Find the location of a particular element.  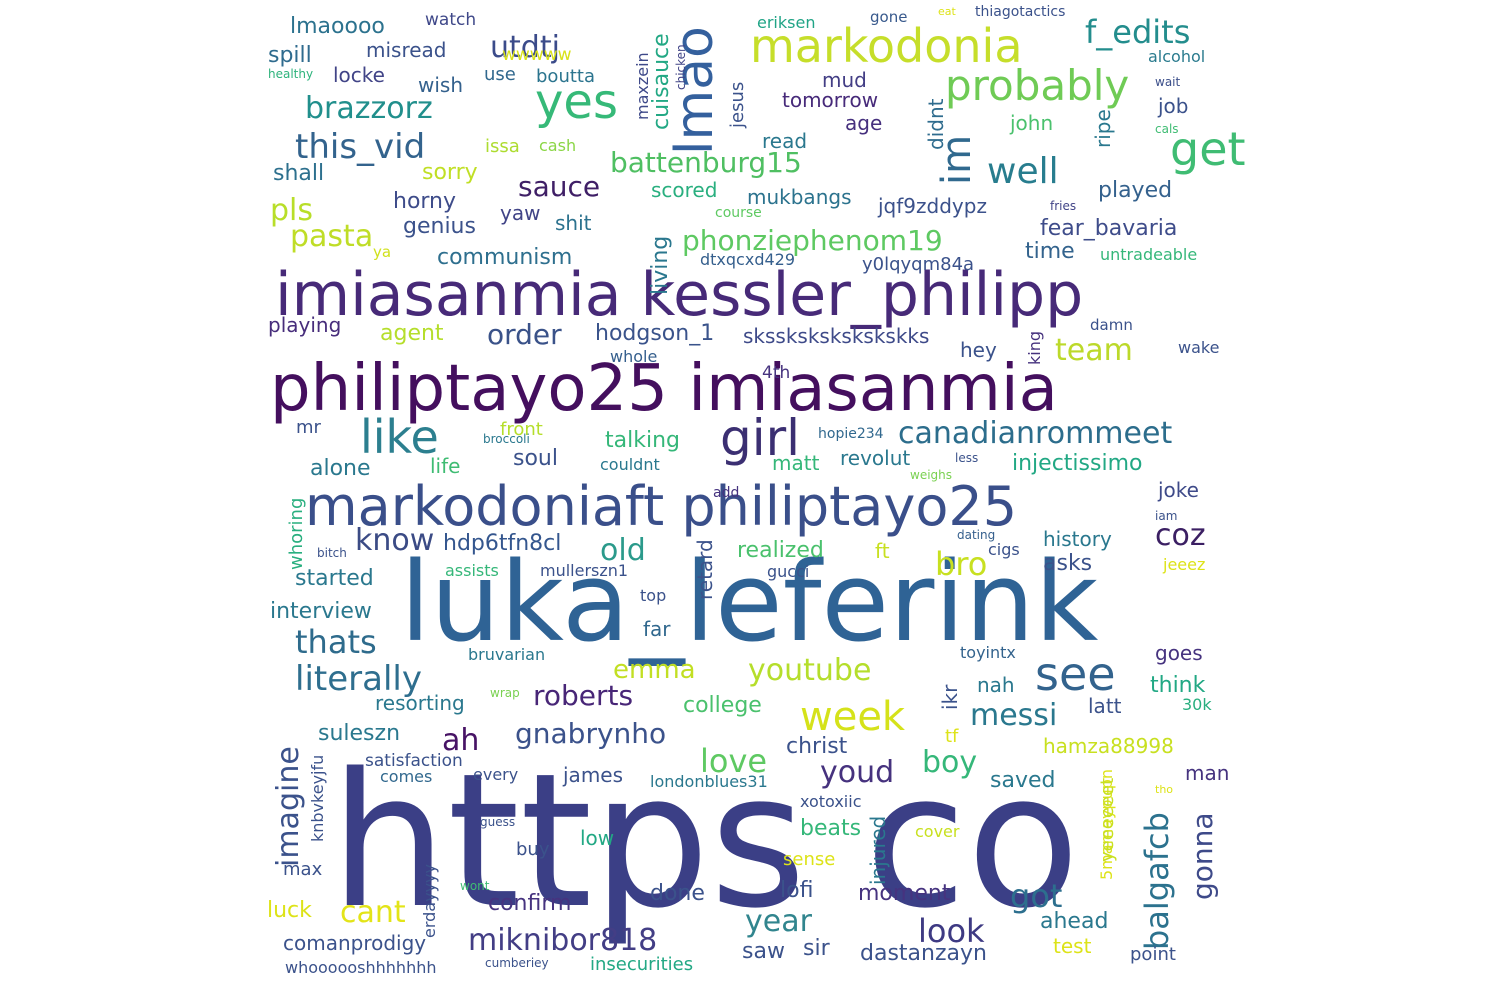

word-misread: misread is located at coordinates (406, 50).